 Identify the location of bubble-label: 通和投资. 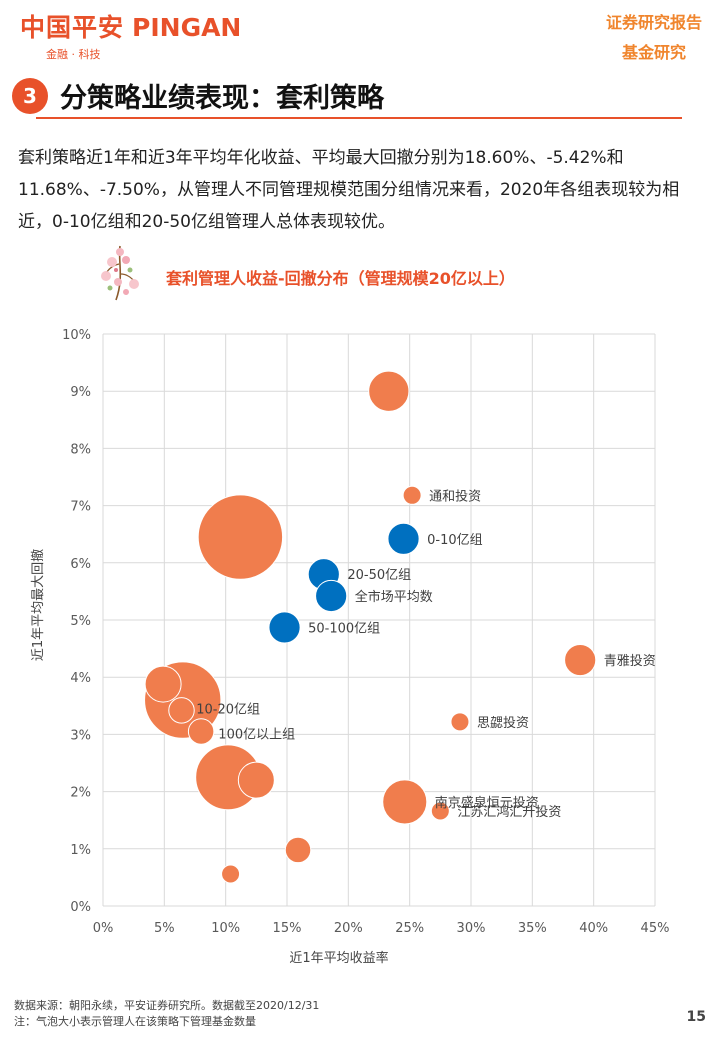
(455, 496).